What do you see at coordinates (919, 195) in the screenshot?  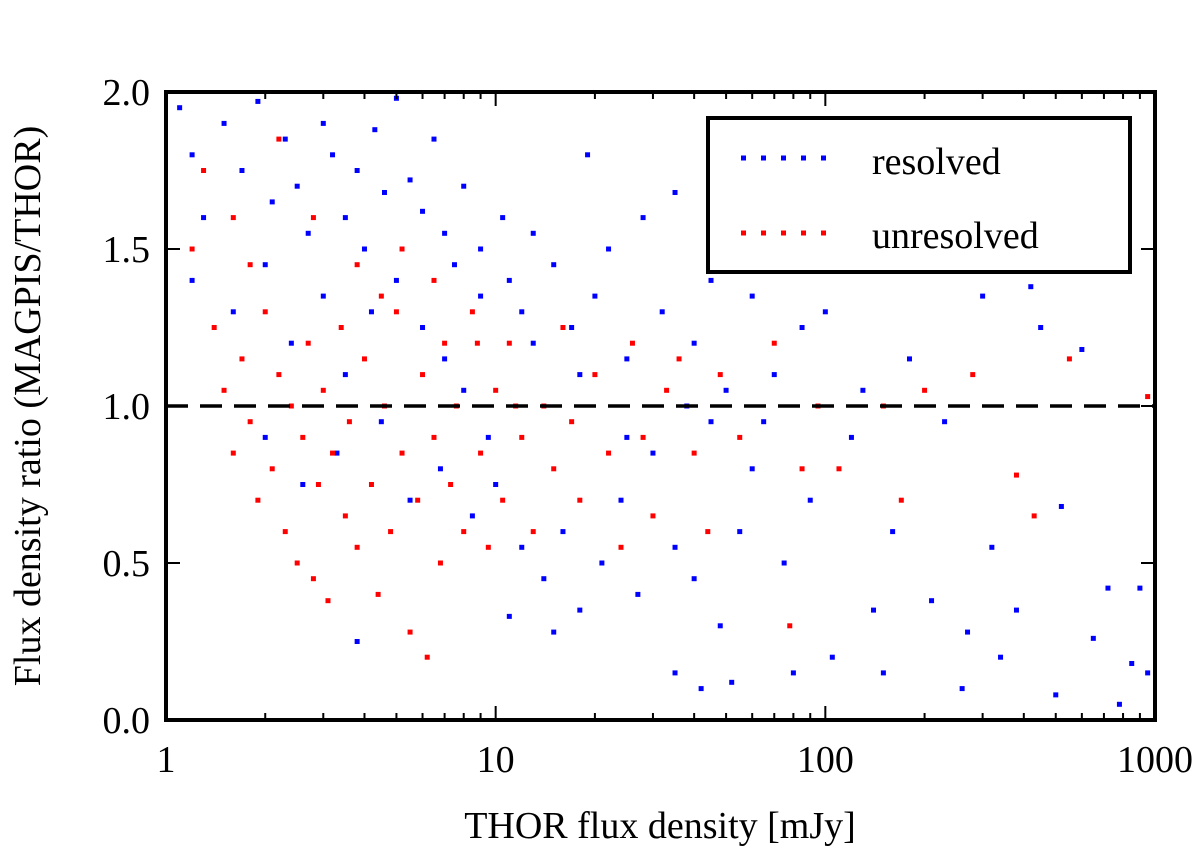 I see `legend-frame` at bounding box center [919, 195].